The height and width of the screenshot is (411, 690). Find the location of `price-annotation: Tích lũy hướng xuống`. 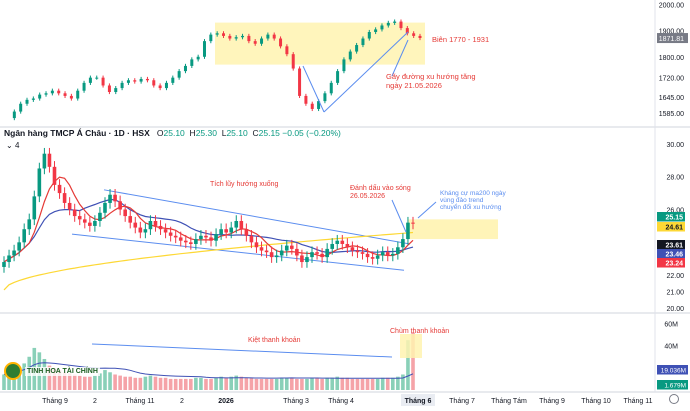

price-annotation: Tích lũy hướng xuống is located at coordinates (244, 183).